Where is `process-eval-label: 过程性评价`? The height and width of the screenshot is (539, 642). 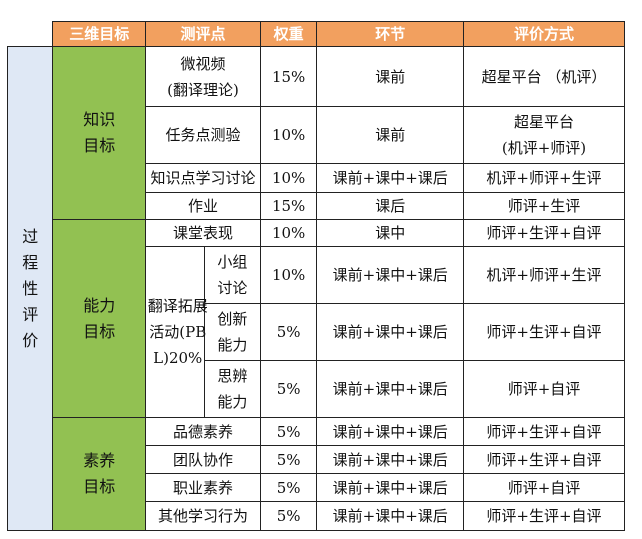 process-eval-label: 过程性评价 is located at coordinates (30, 288).